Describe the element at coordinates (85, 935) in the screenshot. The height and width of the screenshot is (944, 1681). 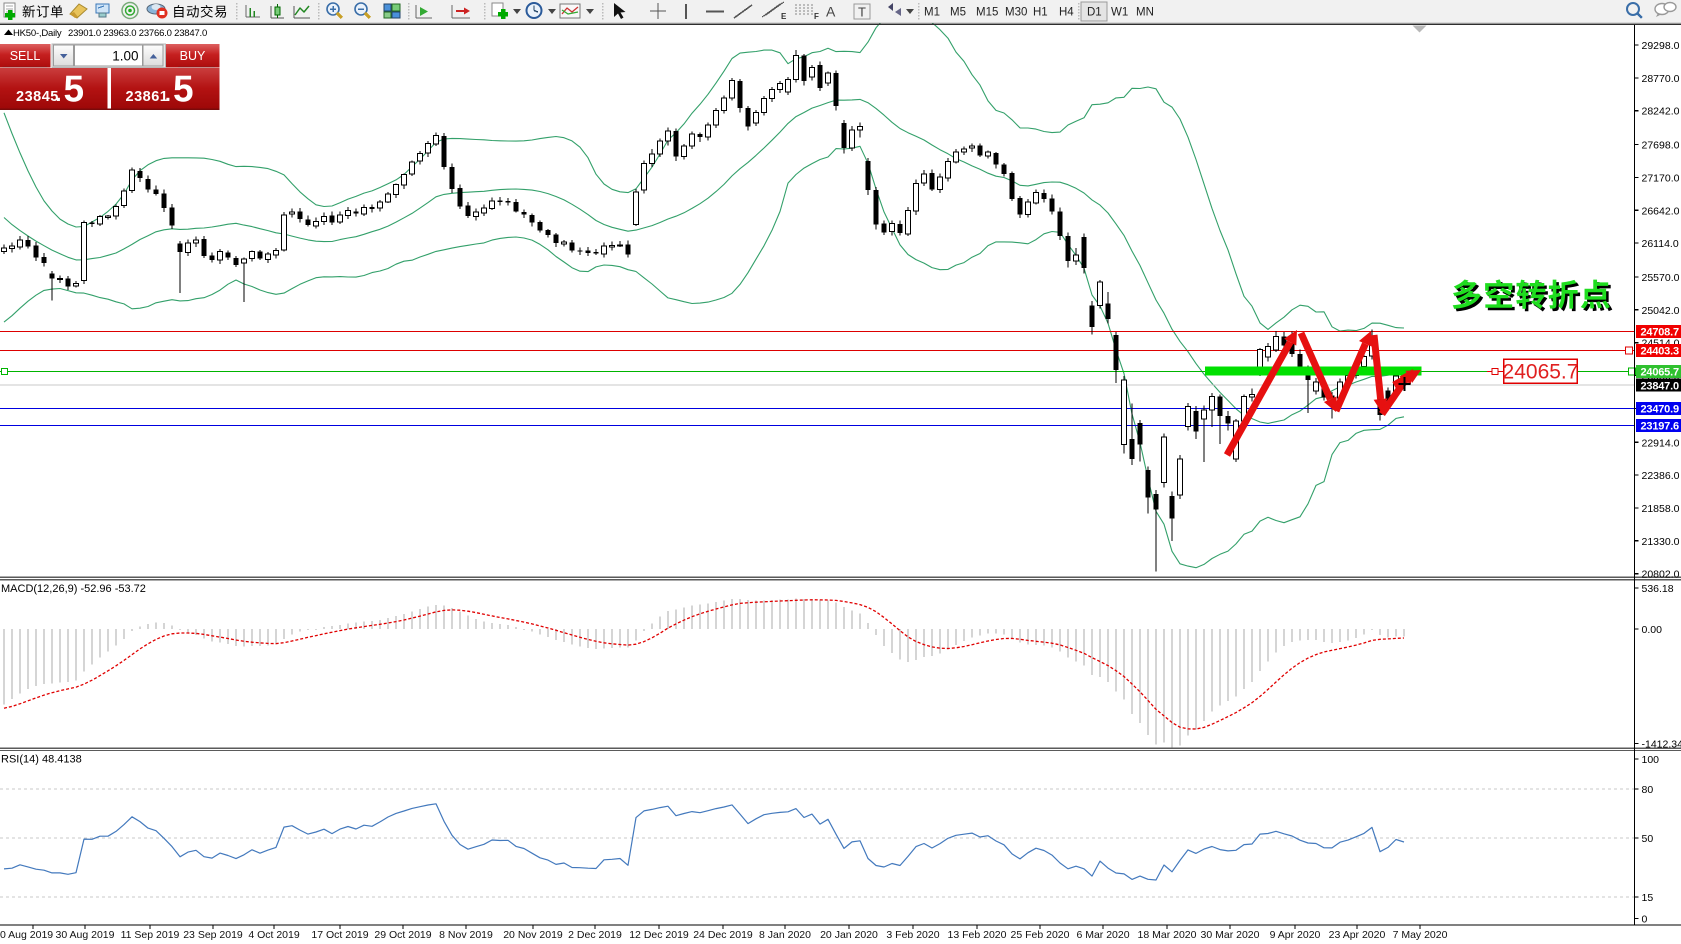
I see `svg-text: 30 Aug 2019` at that location.